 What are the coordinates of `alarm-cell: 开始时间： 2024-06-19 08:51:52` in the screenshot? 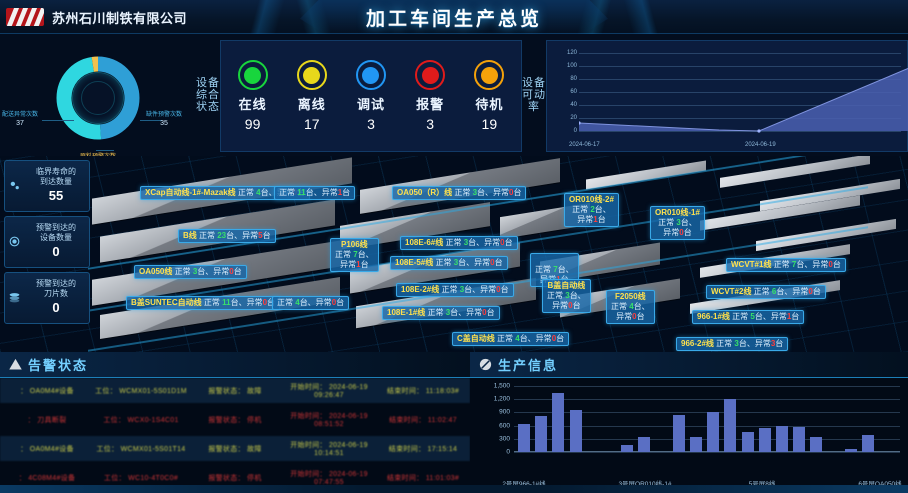 It's located at (329, 420).